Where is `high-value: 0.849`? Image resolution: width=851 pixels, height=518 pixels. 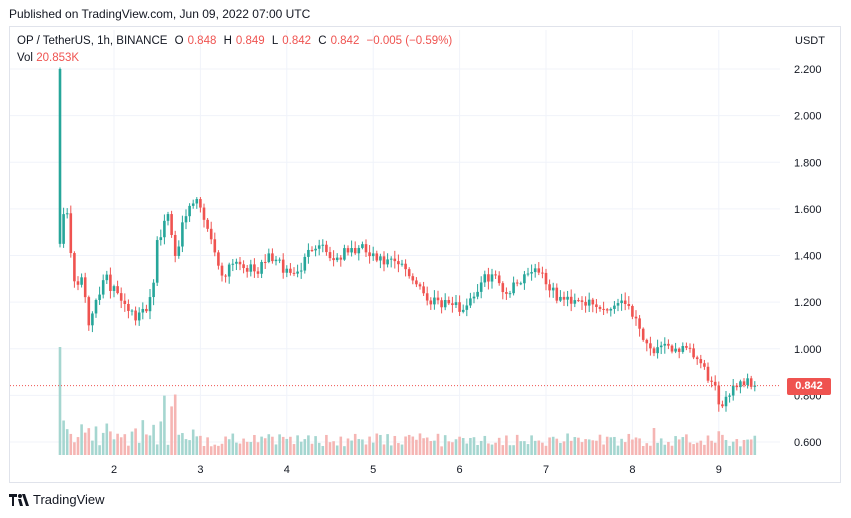 high-value: 0.849 is located at coordinates (250, 41).